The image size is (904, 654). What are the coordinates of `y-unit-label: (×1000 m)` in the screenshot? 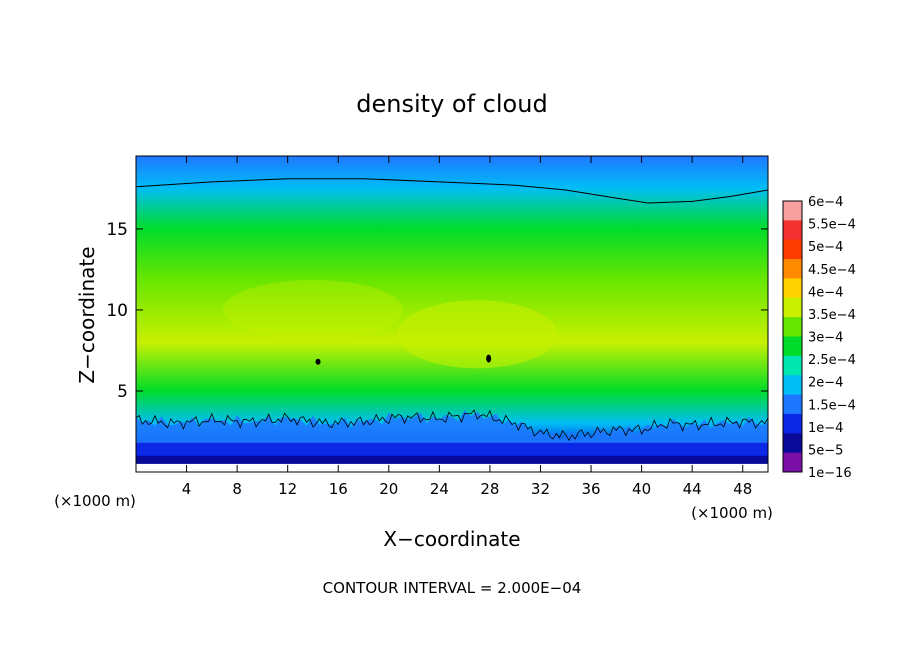 It's located at (95, 501).